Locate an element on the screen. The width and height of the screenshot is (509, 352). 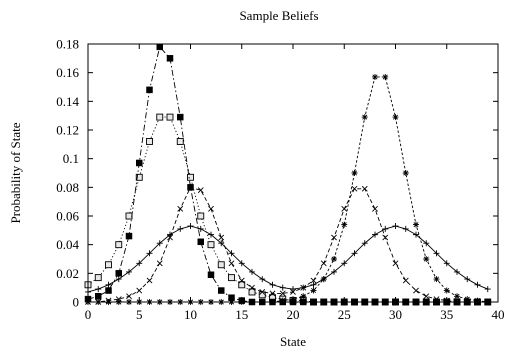
y-tick-label: 0.04 is located at coordinates (67, 244).